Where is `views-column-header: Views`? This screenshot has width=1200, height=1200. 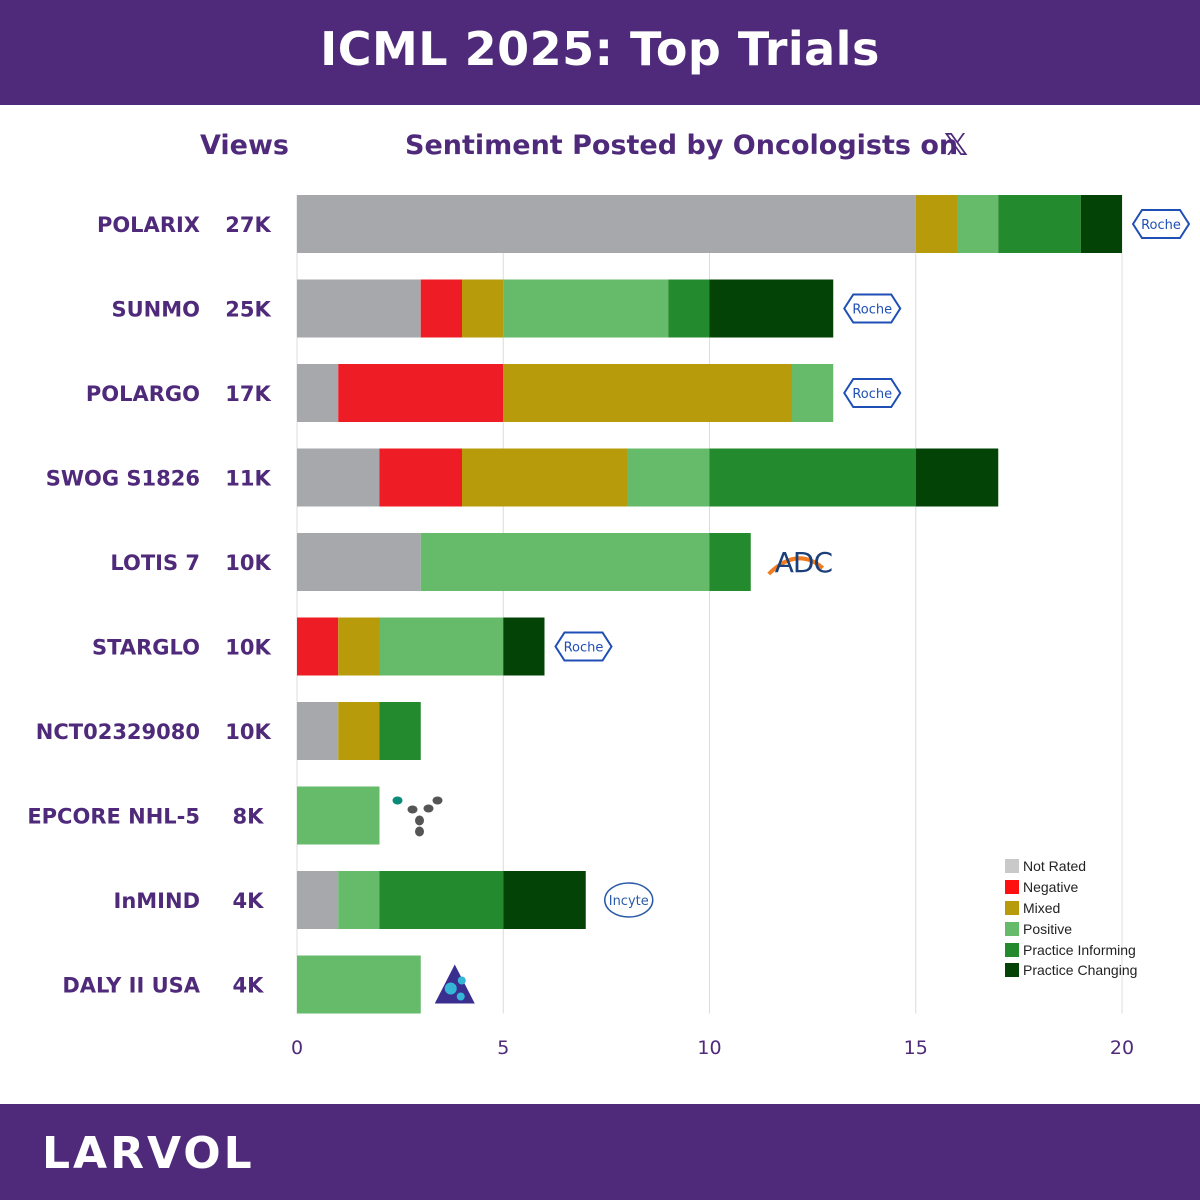 views-column-header: Views is located at coordinates (245, 145).